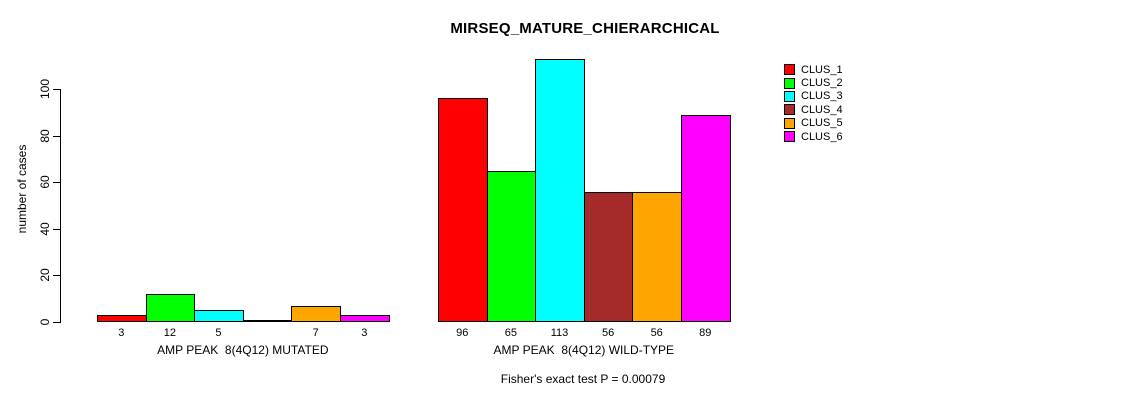 The image size is (1140, 400). What do you see at coordinates (45, 89) in the screenshot?
I see `y-tick-label: 100` at bounding box center [45, 89].